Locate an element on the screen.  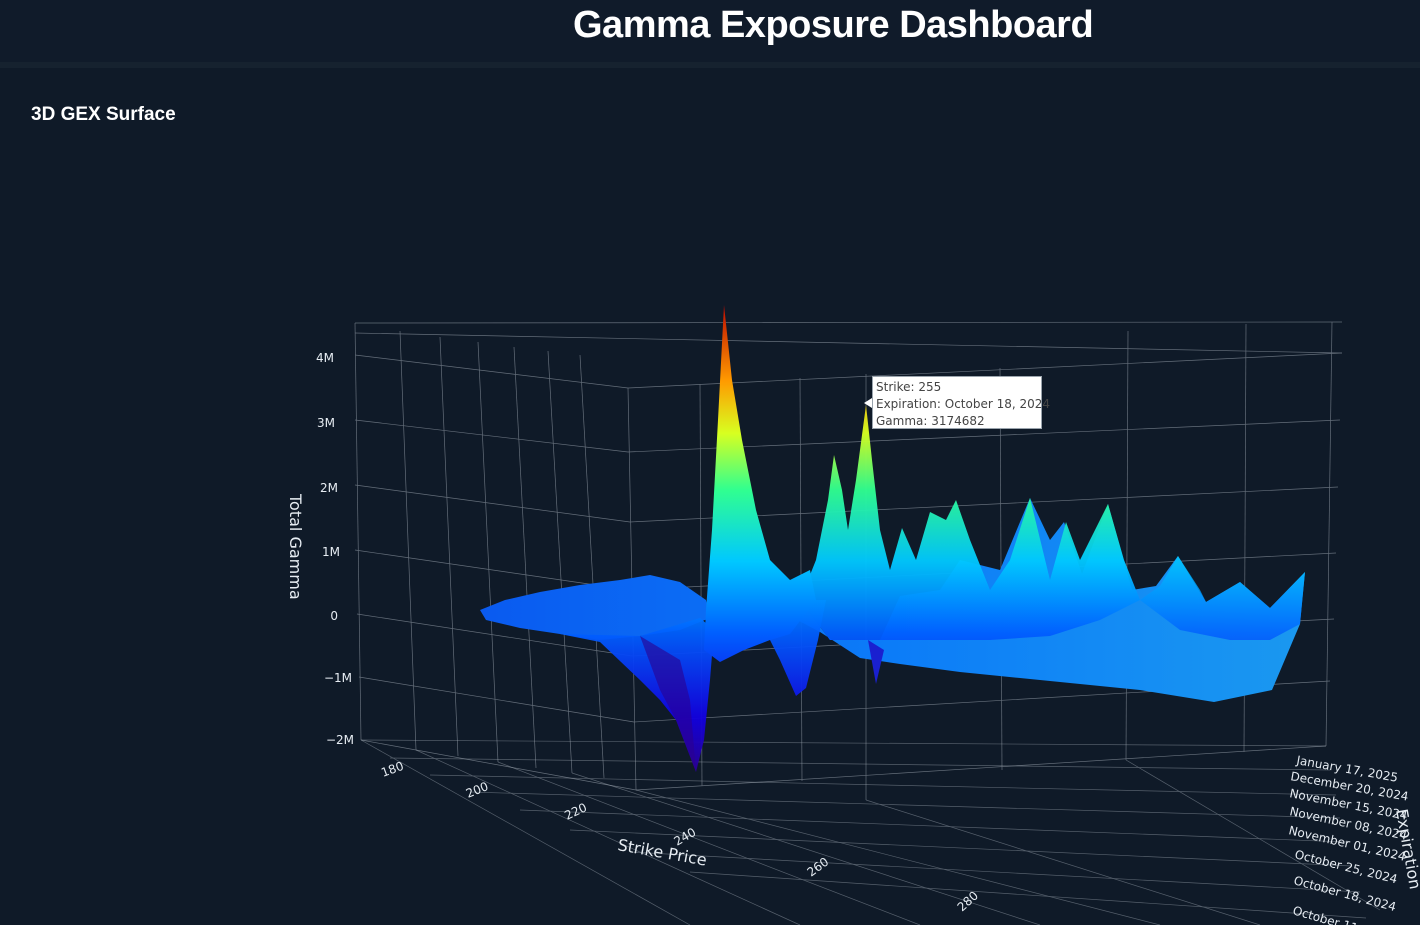
x-tick: 280 is located at coordinates (968, 901).